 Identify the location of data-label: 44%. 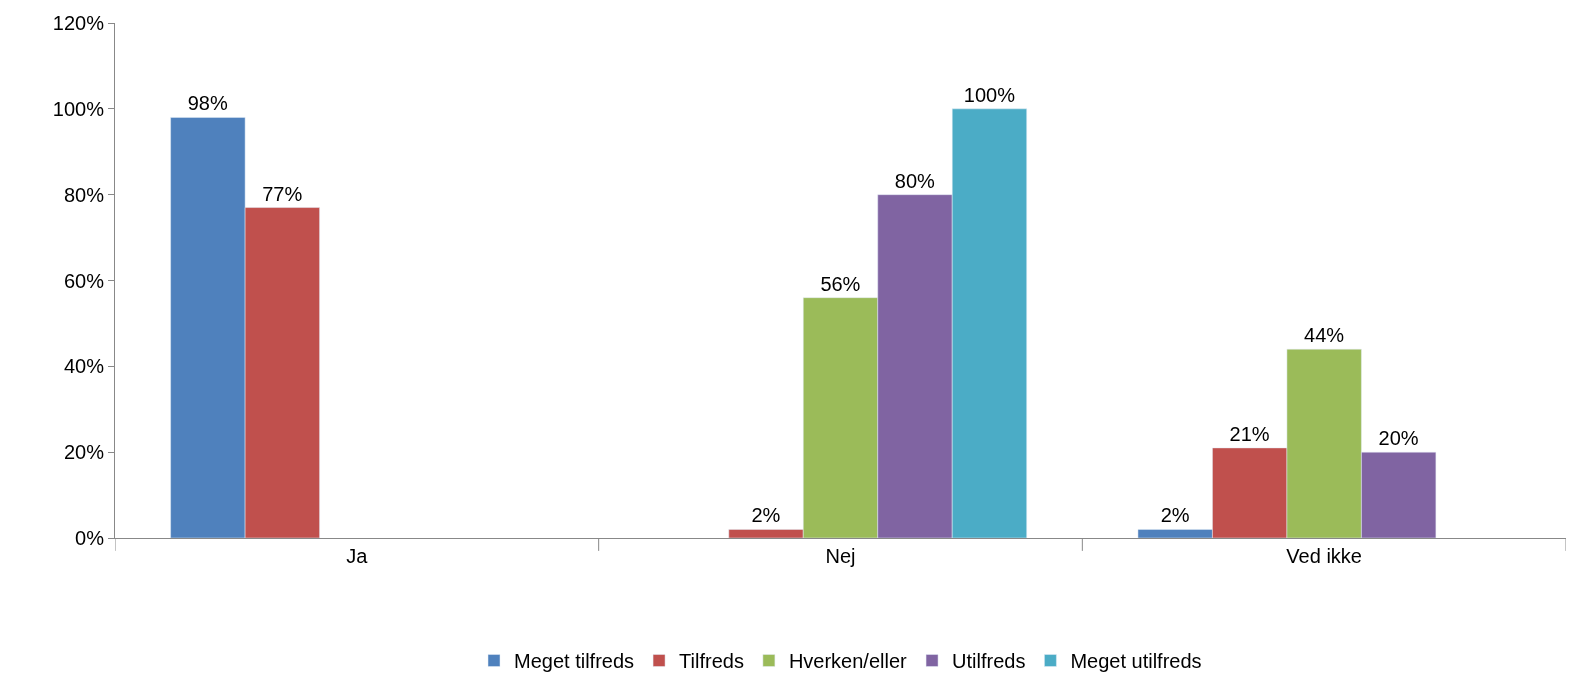
(1324, 335).